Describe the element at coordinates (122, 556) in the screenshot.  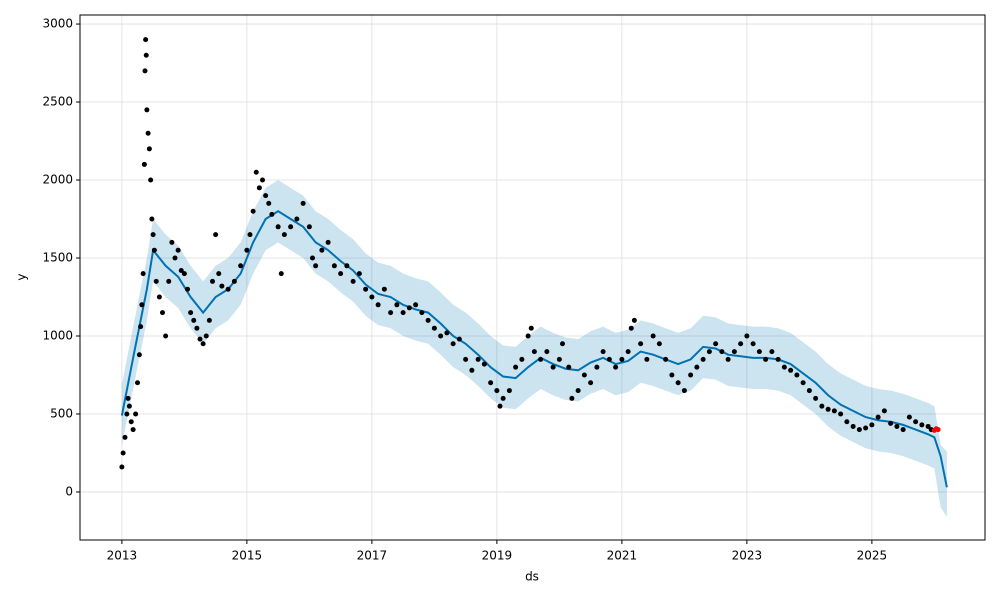
I see `x-tick-label: 2013` at that location.